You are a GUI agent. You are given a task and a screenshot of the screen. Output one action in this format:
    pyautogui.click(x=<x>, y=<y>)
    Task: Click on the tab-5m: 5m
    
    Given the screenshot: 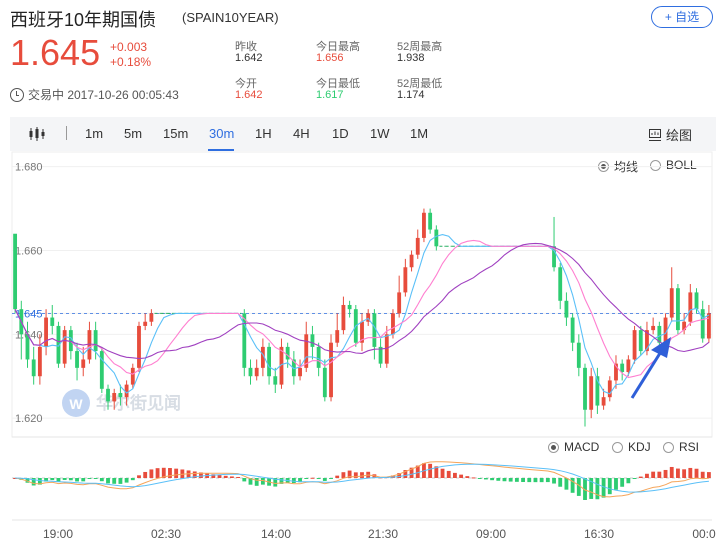 What is the action you would take?
    pyautogui.click(x=133, y=133)
    